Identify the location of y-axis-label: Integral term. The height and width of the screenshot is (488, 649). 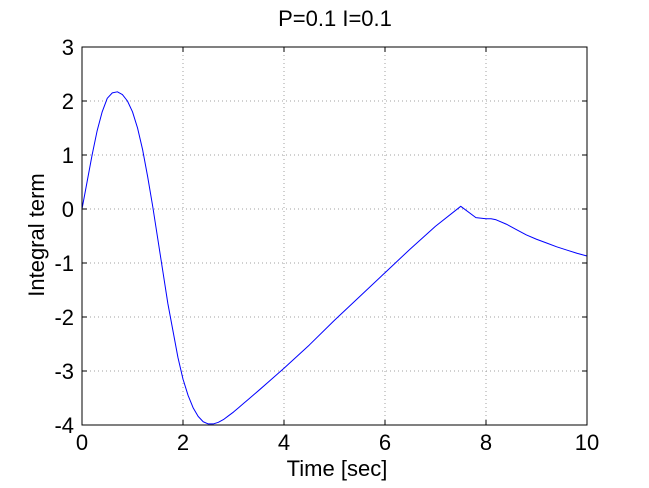
(36, 235).